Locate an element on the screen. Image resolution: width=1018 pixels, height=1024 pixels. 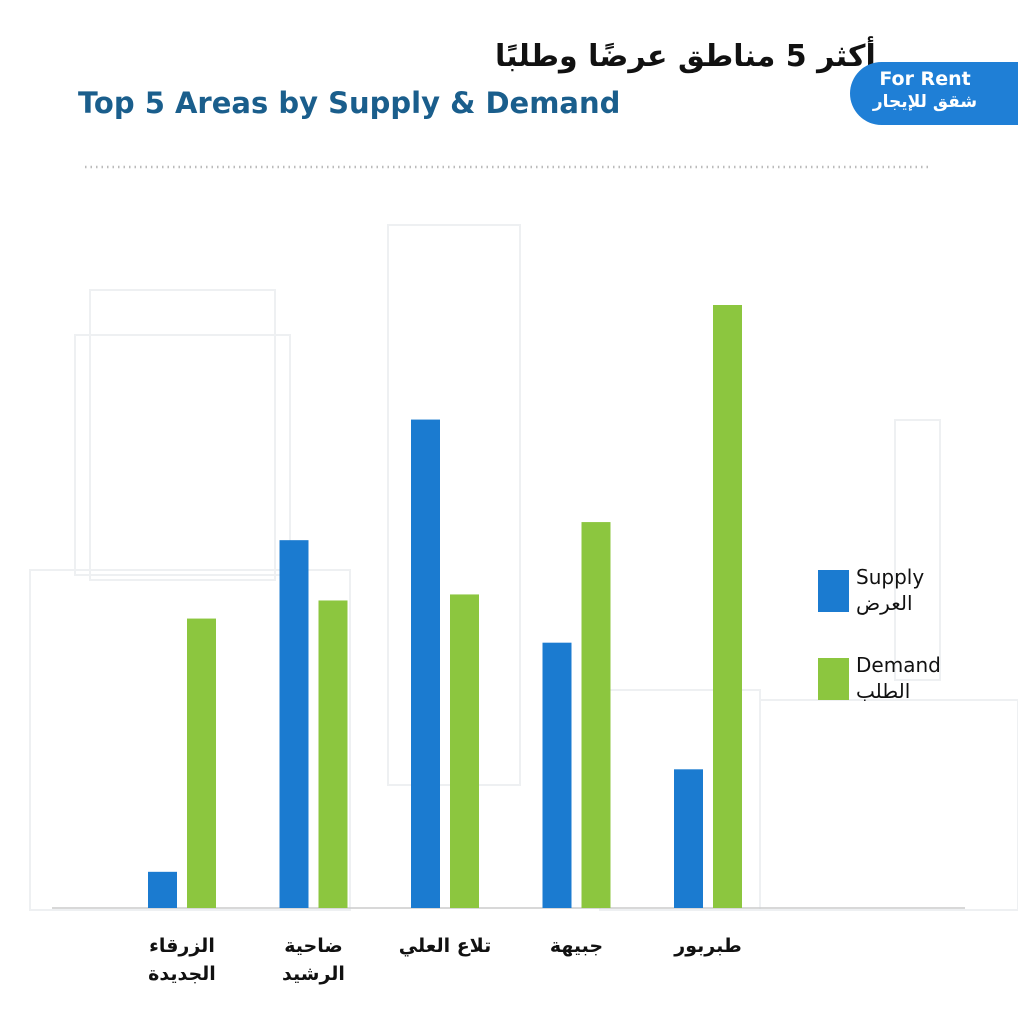
x-tick-label: طبربور is located at coordinates (708, 946).